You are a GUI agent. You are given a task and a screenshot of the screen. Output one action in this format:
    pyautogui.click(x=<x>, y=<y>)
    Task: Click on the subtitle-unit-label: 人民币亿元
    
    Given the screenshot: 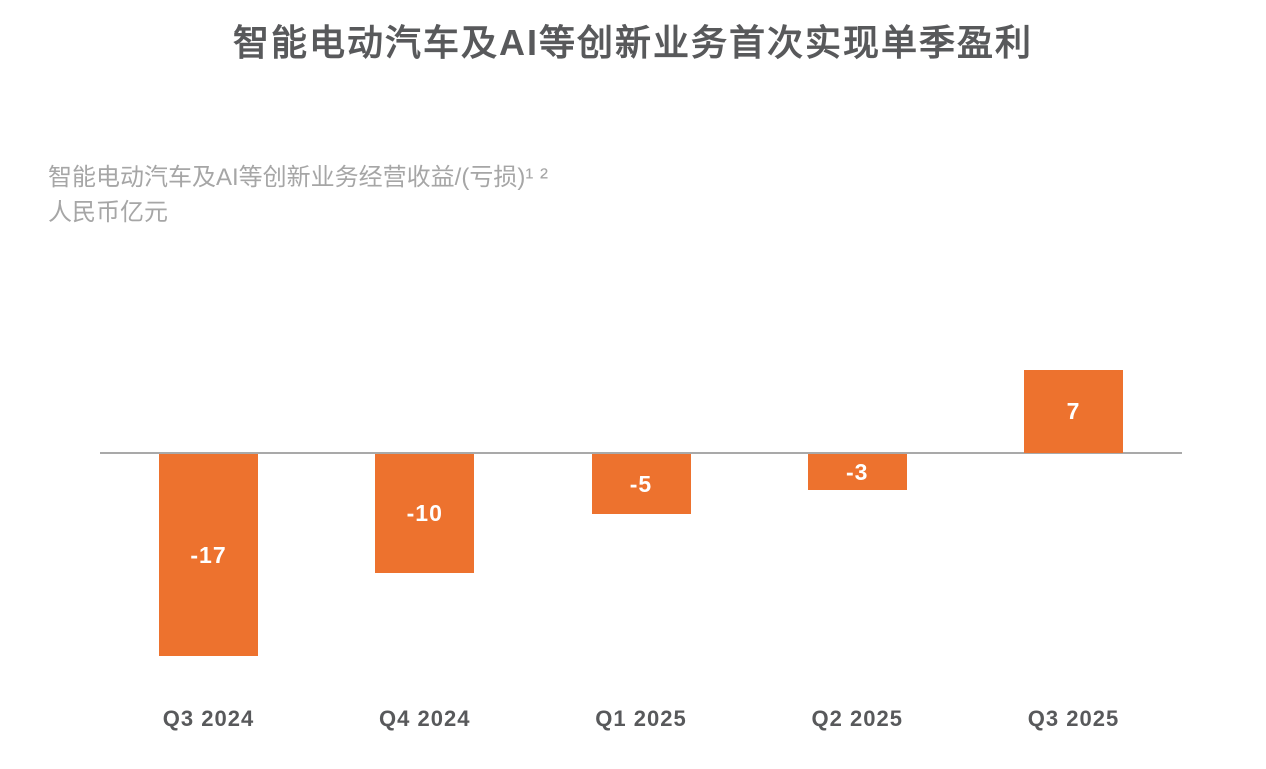 What is the action you would take?
    pyautogui.click(x=108, y=212)
    